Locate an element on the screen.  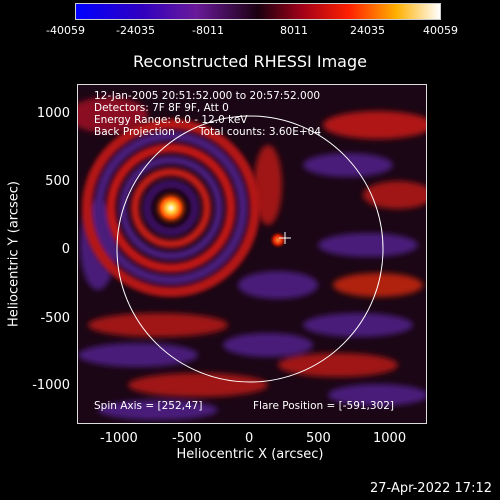
x-tick-label: 500 is located at coordinates (318, 438).